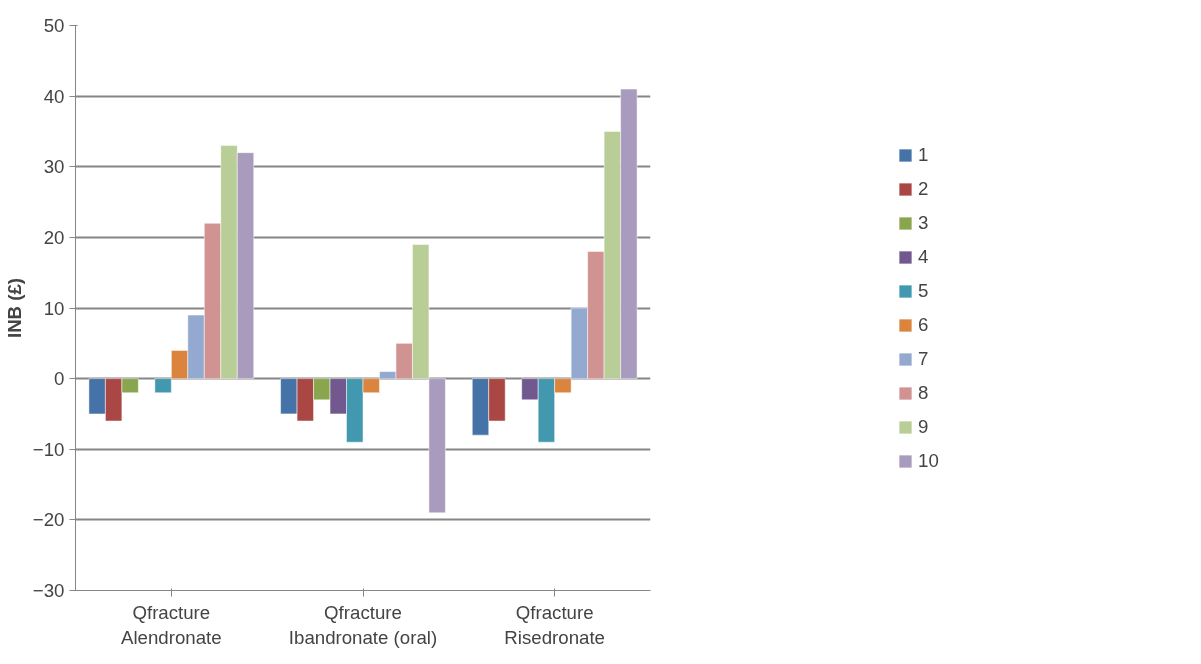  What do you see at coordinates (924, 324) in the screenshot?
I see `legend-label: 6` at bounding box center [924, 324].